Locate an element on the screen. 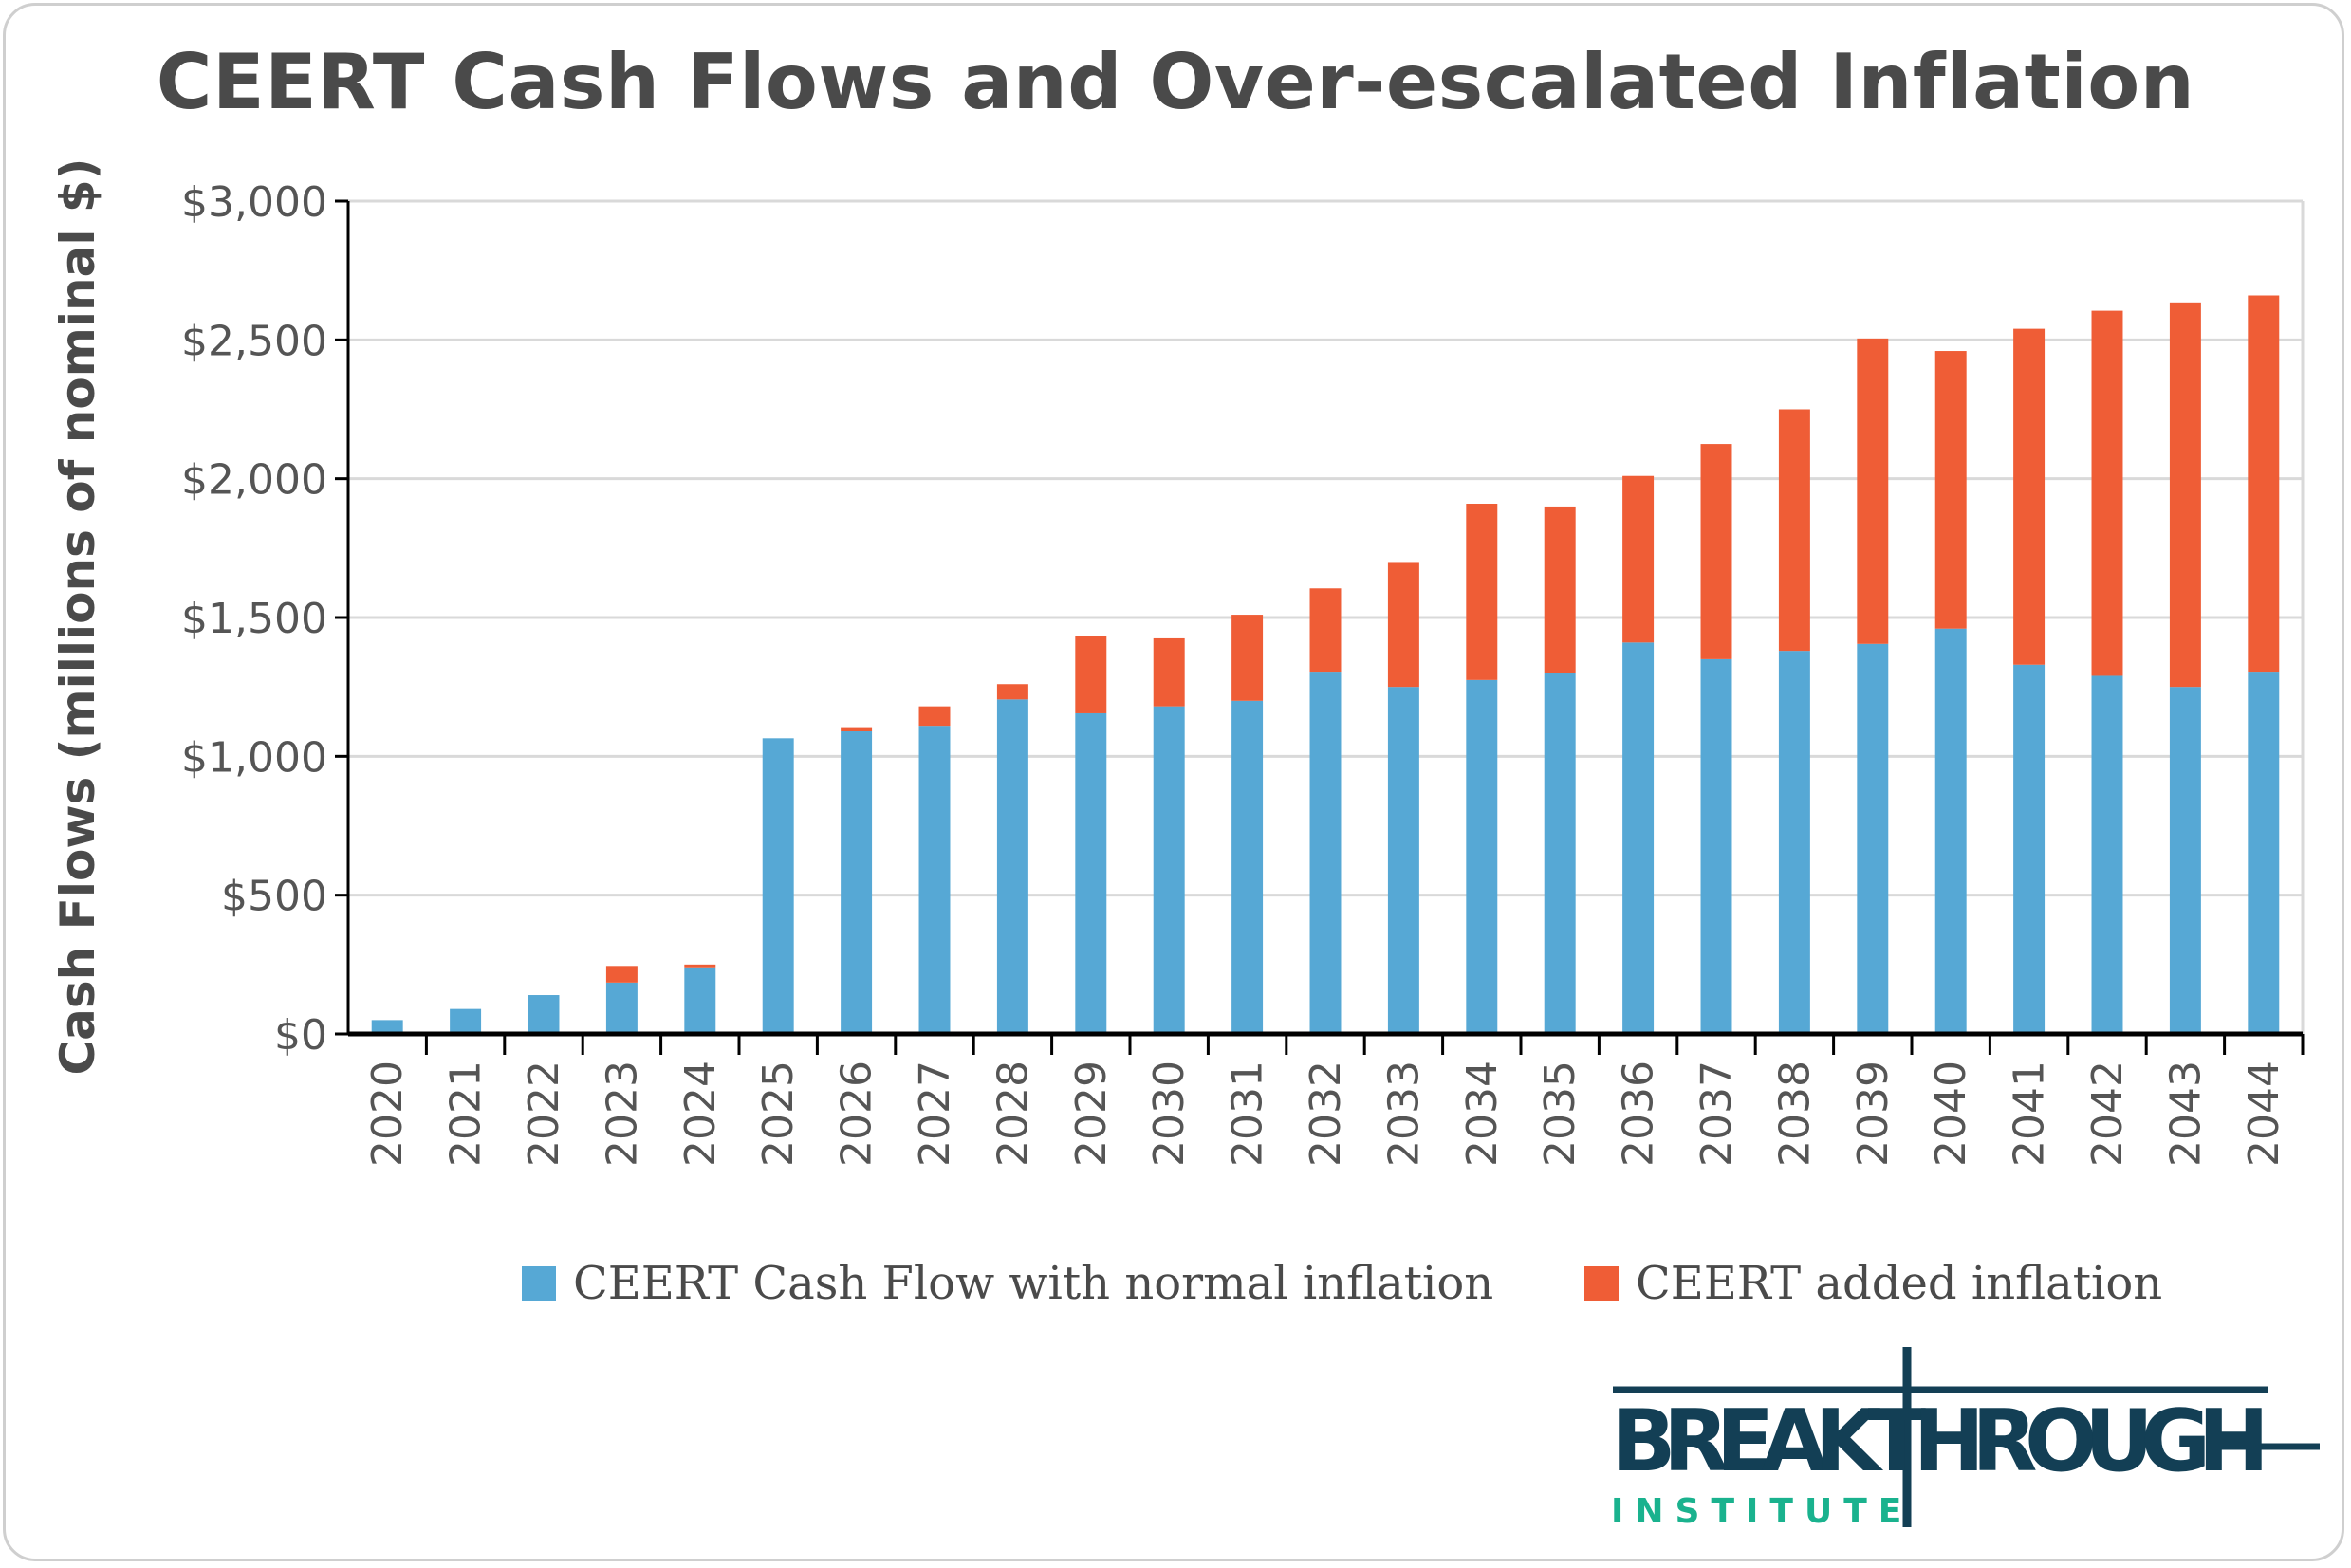  x-tick-label: 2040 is located at coordinates (1951, 1114).